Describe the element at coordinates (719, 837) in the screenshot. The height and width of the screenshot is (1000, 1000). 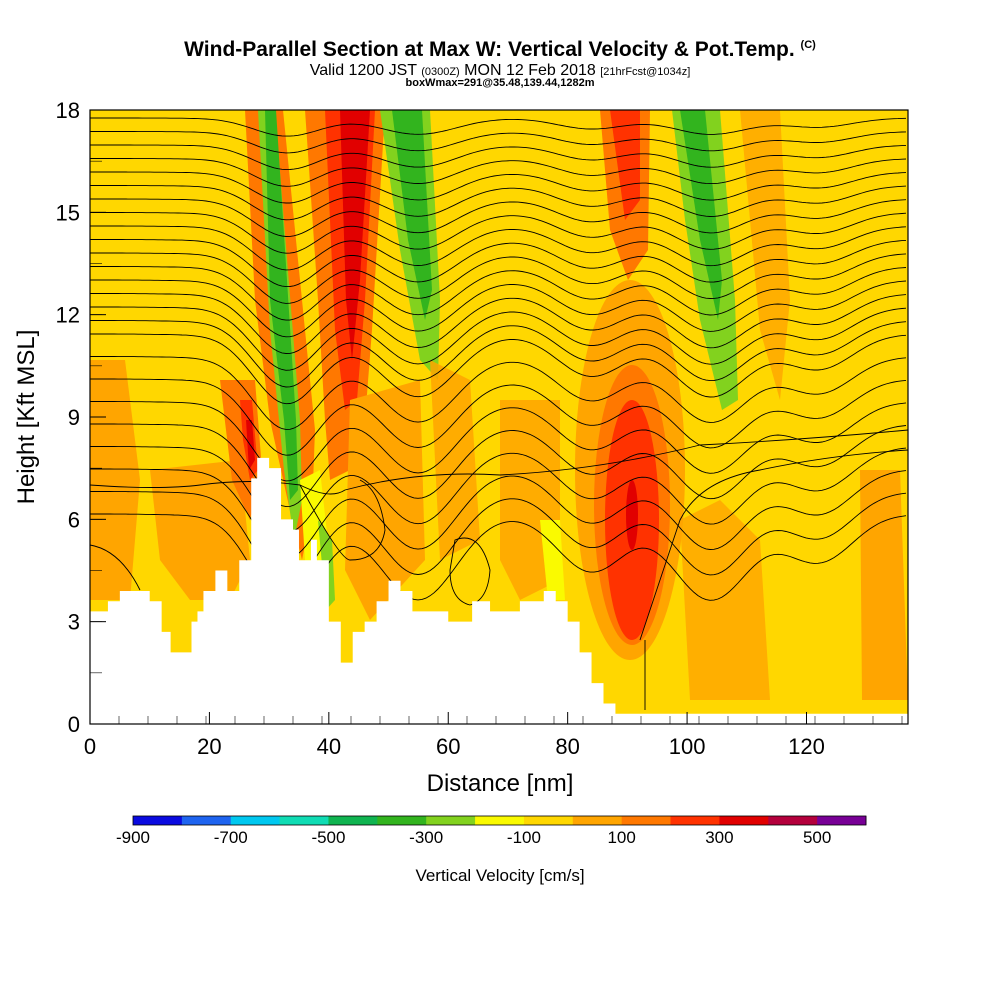
I see `colorbar-tick-label: 300` at that location.